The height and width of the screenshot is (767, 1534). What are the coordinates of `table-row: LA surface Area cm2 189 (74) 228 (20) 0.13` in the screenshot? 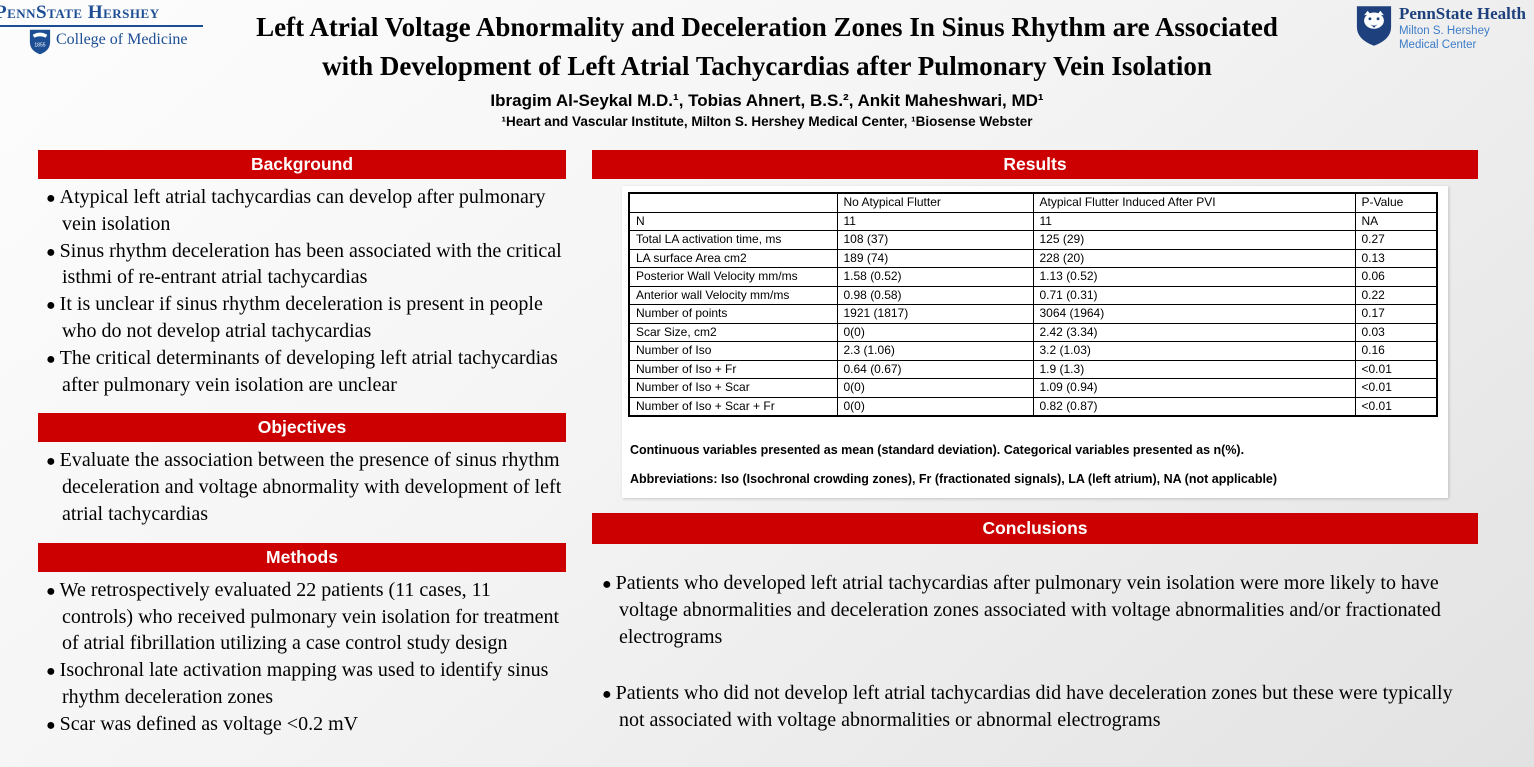 It's located at (1033, 258).